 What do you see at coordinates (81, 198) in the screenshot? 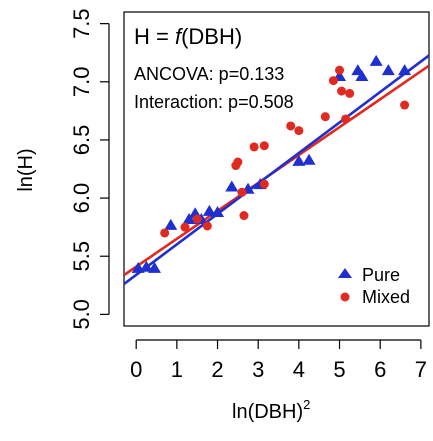
I see `y-tick-label: 6.0` at bounding box center [81, 198].